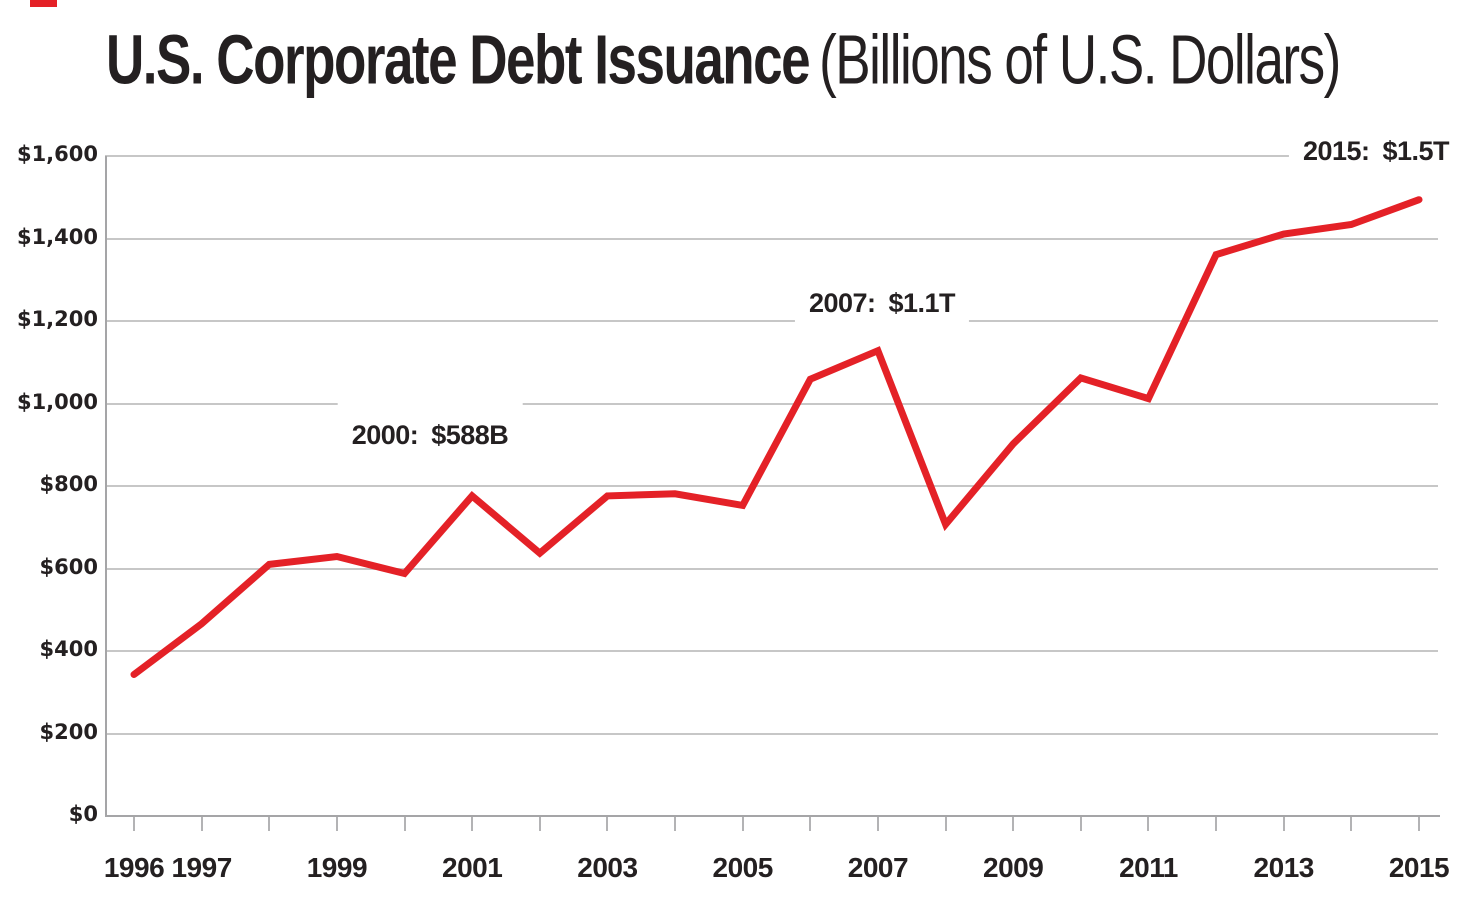 The image size is (1480, 903). I want to click on x-tick-1999, so click(336, 824).